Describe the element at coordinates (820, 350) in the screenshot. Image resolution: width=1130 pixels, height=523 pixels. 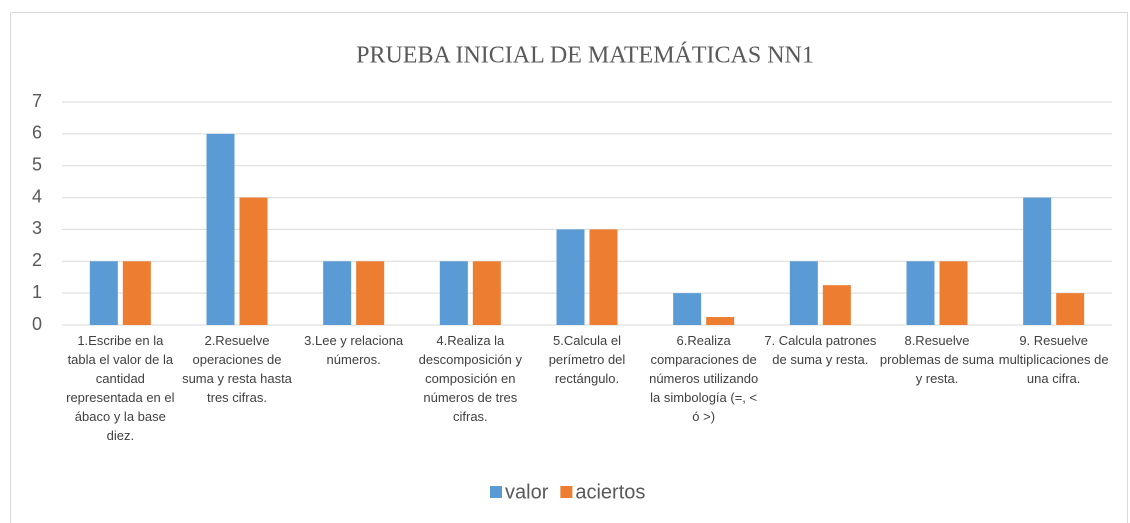
I see `x-tick-label: 7. Calcula patrones de suma y resta.` at that location.